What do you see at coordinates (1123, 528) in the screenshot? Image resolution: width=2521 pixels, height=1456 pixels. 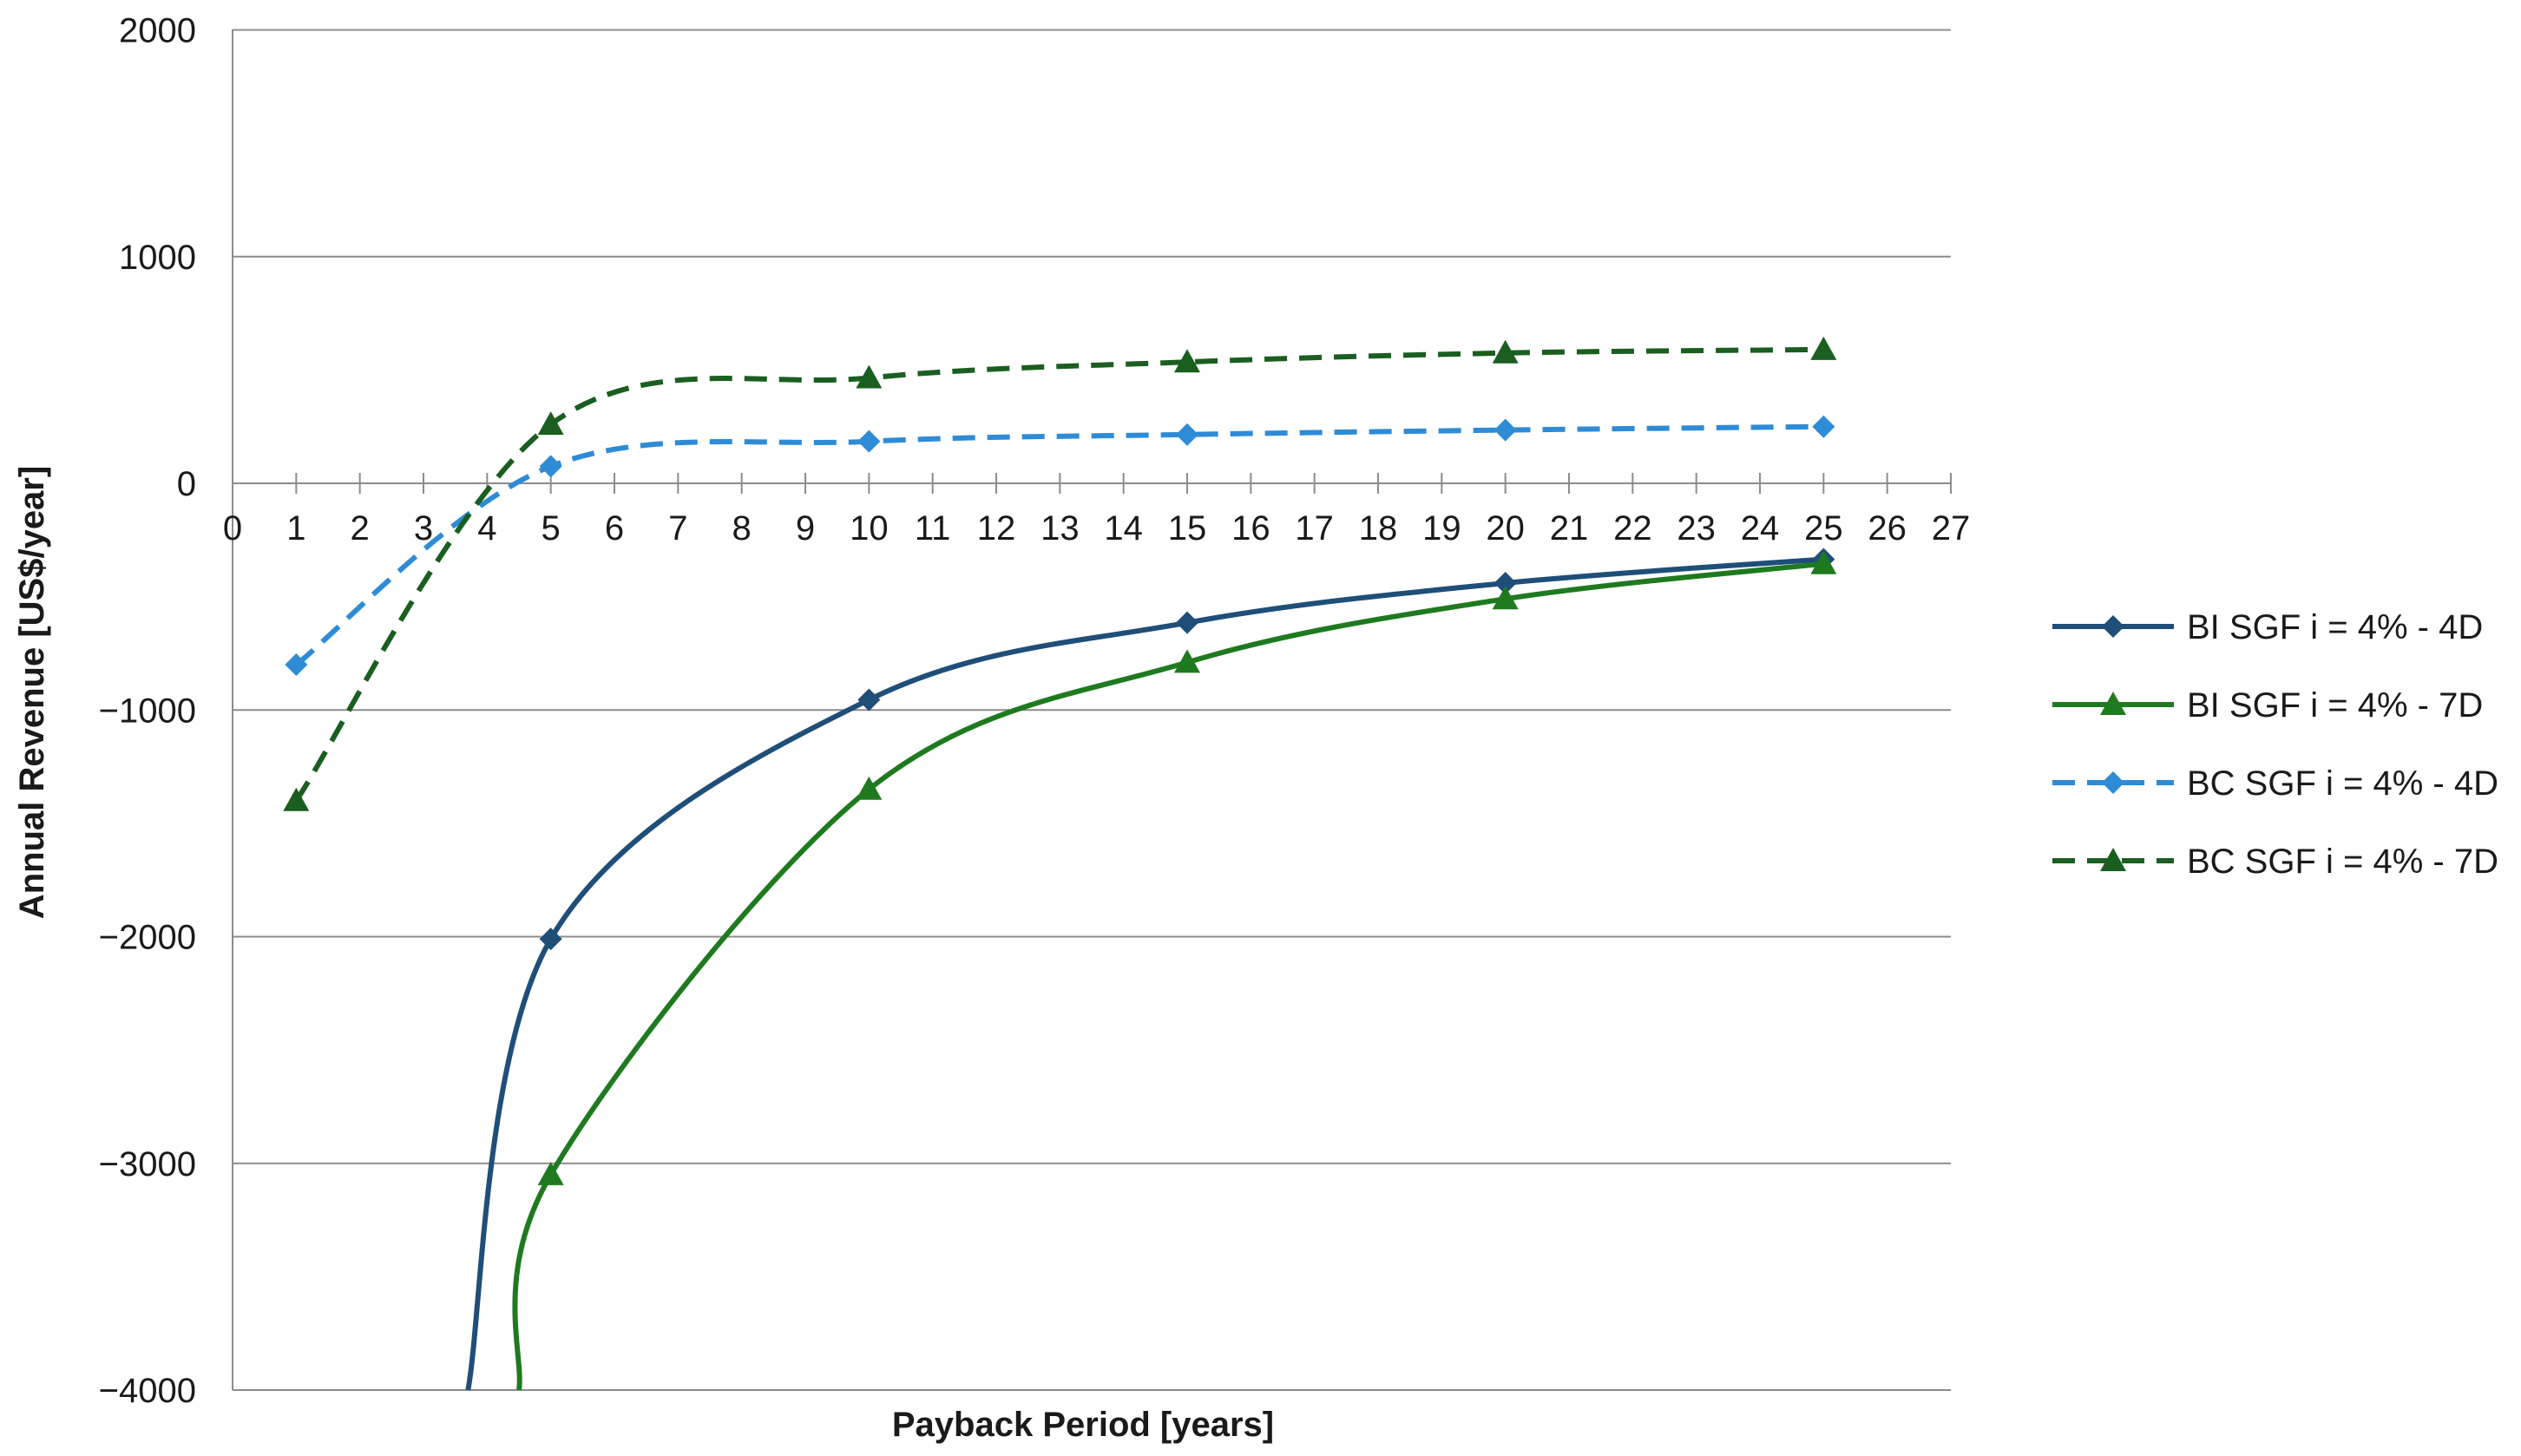 I see `x-tick-label: 14` at bounding box center [1123, 528].